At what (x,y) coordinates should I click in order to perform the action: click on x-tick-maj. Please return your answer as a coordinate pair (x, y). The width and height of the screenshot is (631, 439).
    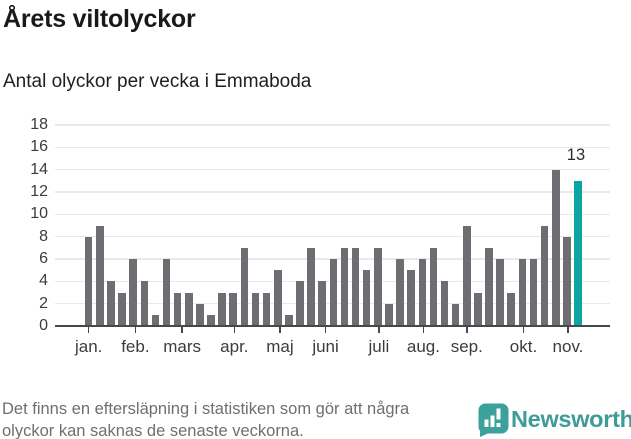
    Looking at the image, I should click on (280, 330).